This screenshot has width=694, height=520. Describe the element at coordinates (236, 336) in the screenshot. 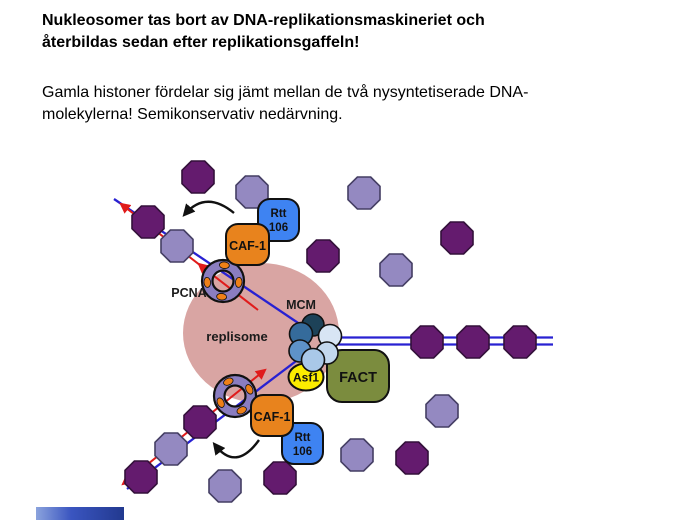

I see `replisome-label: replisome` at that location.